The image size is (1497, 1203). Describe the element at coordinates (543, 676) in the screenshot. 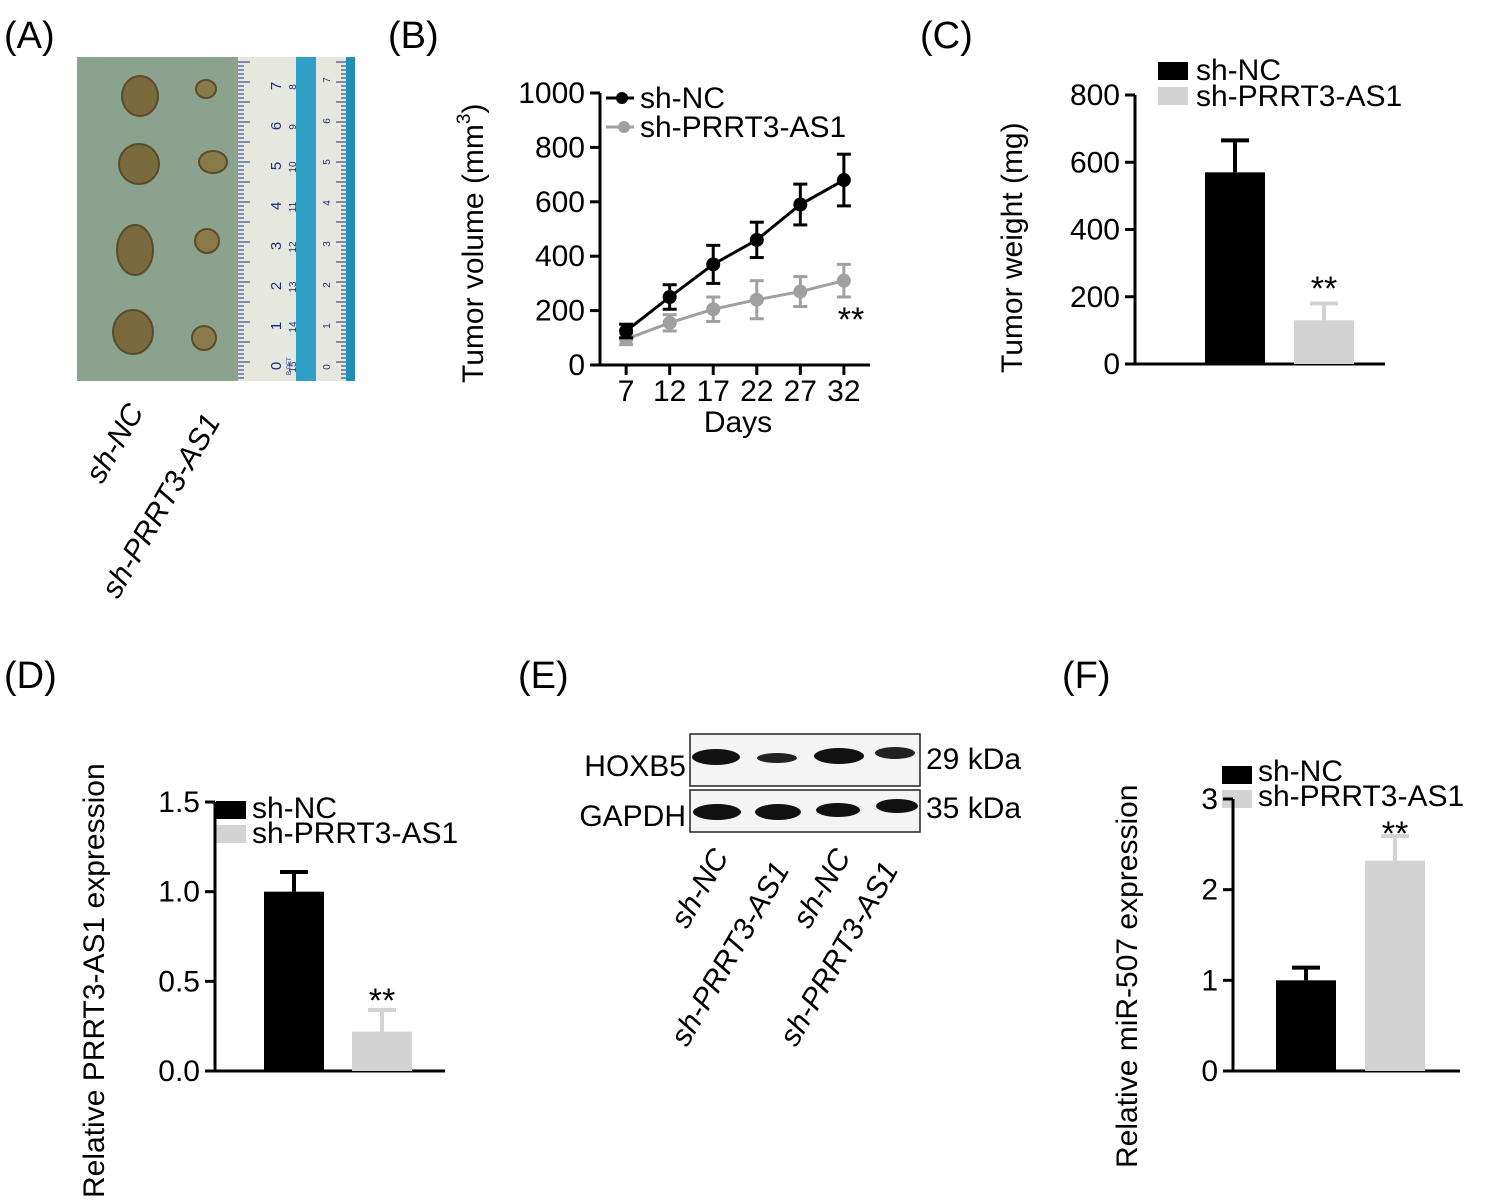

I see `panel-label-e: (E)` at that location.